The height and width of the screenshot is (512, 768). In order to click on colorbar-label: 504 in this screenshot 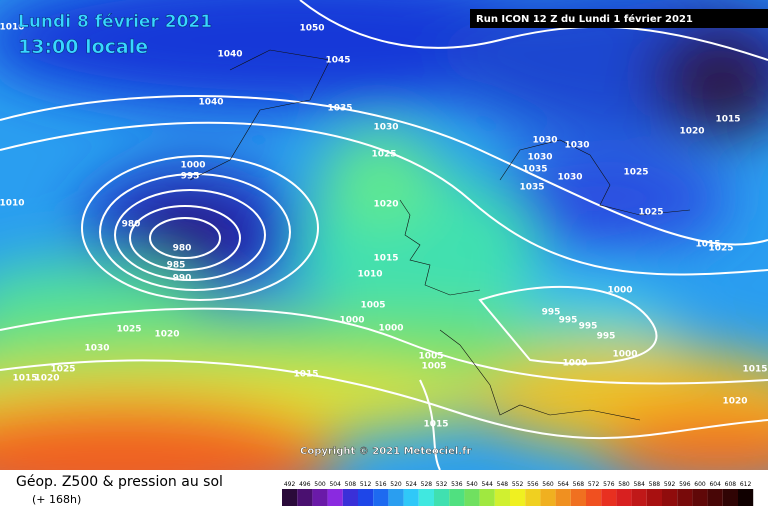, I will do `click(335, 484)`.